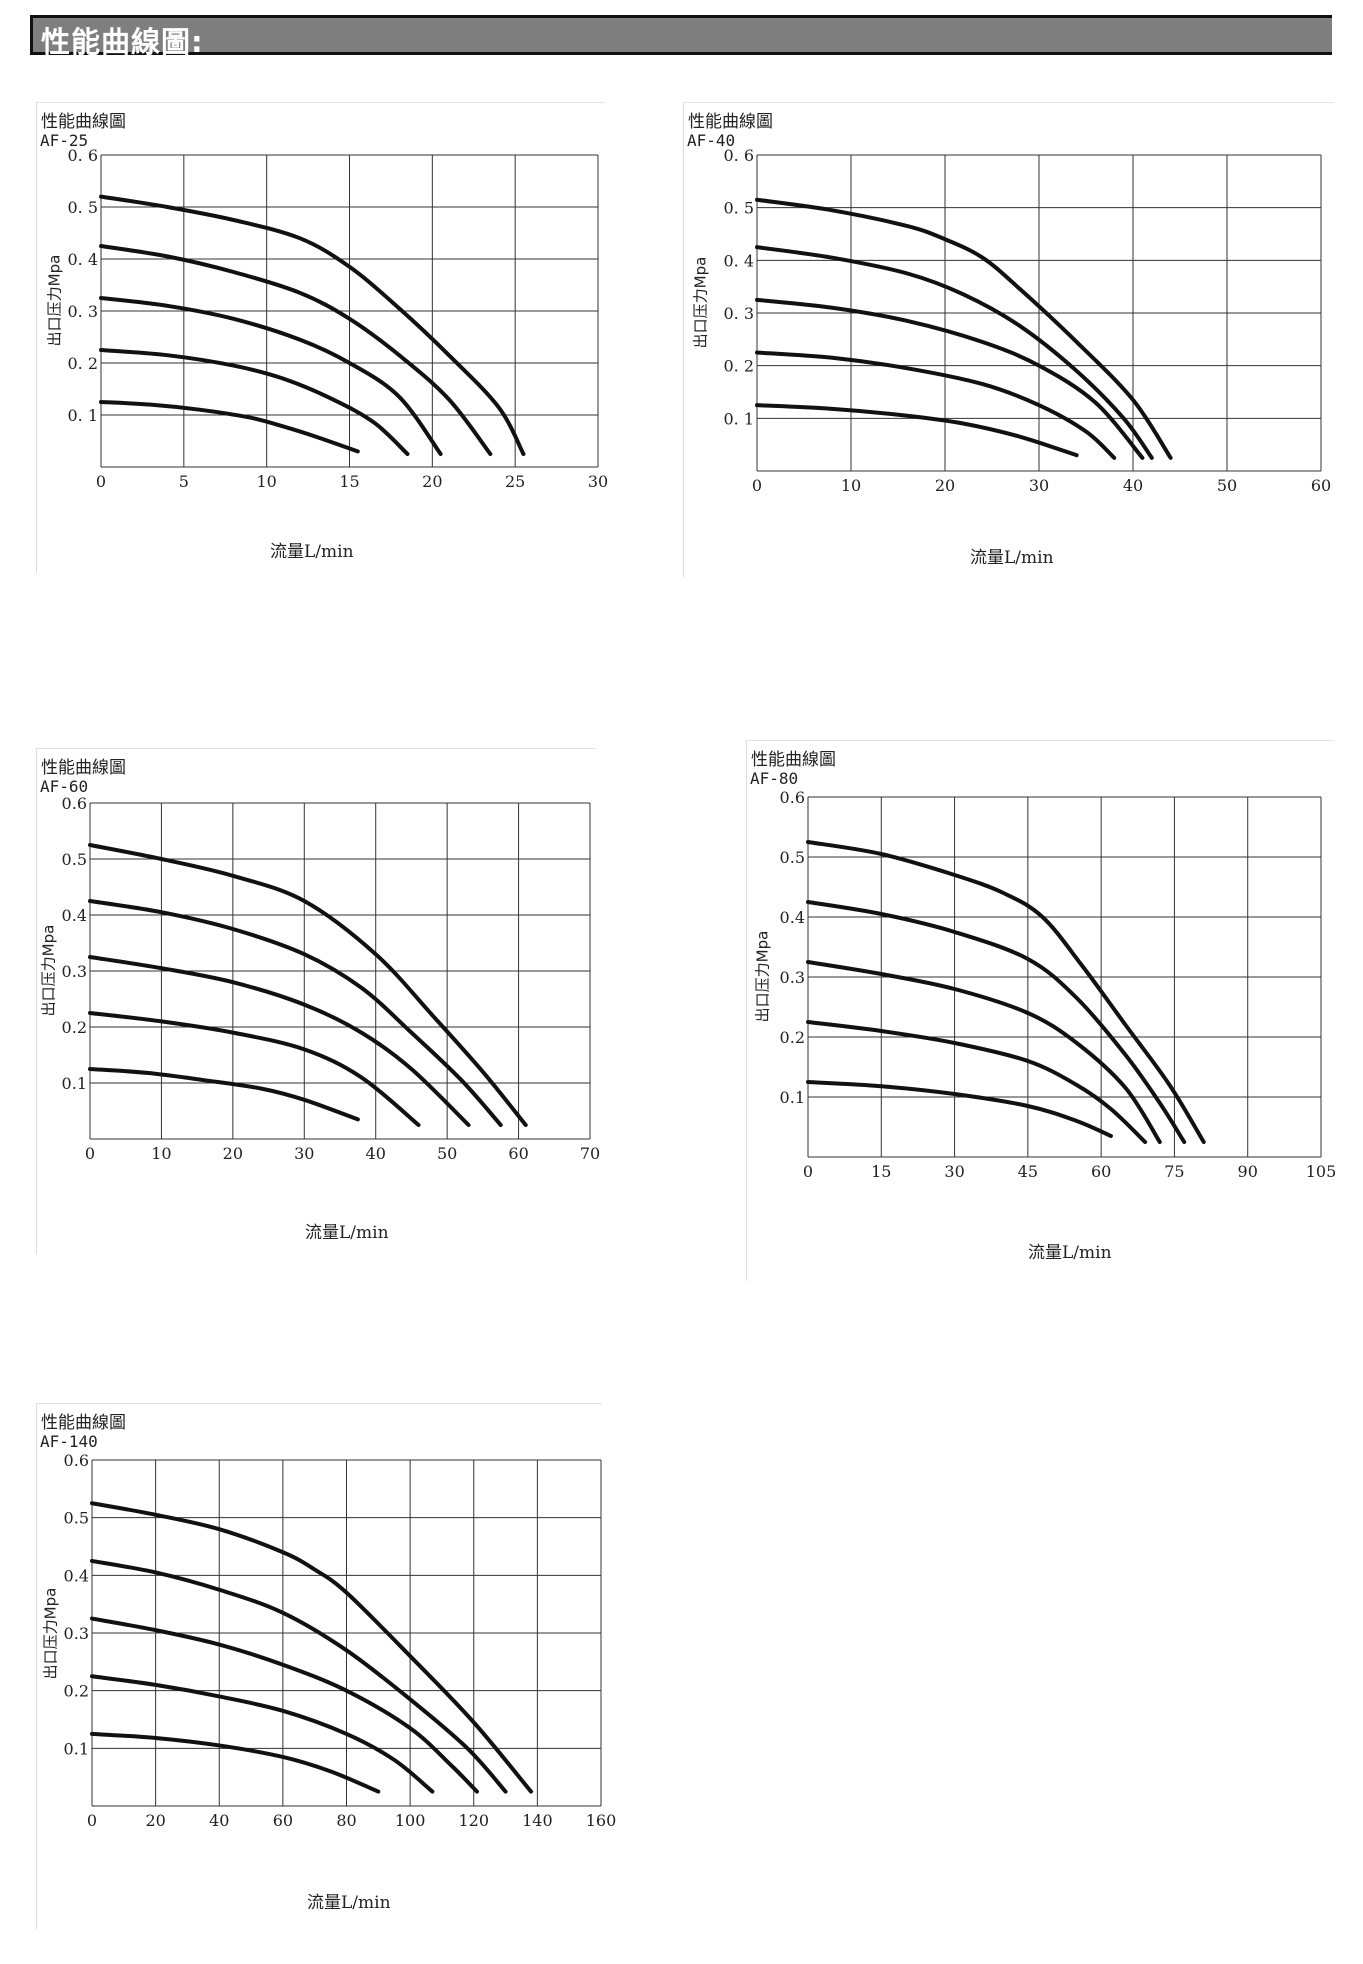 The width and height of the screenshot is (1363, 1964). Describe the element at coordinates (320, 337) in the screenshot. I see `chart-panel-af-25: 性能曲線圖 AF-25` at that location.